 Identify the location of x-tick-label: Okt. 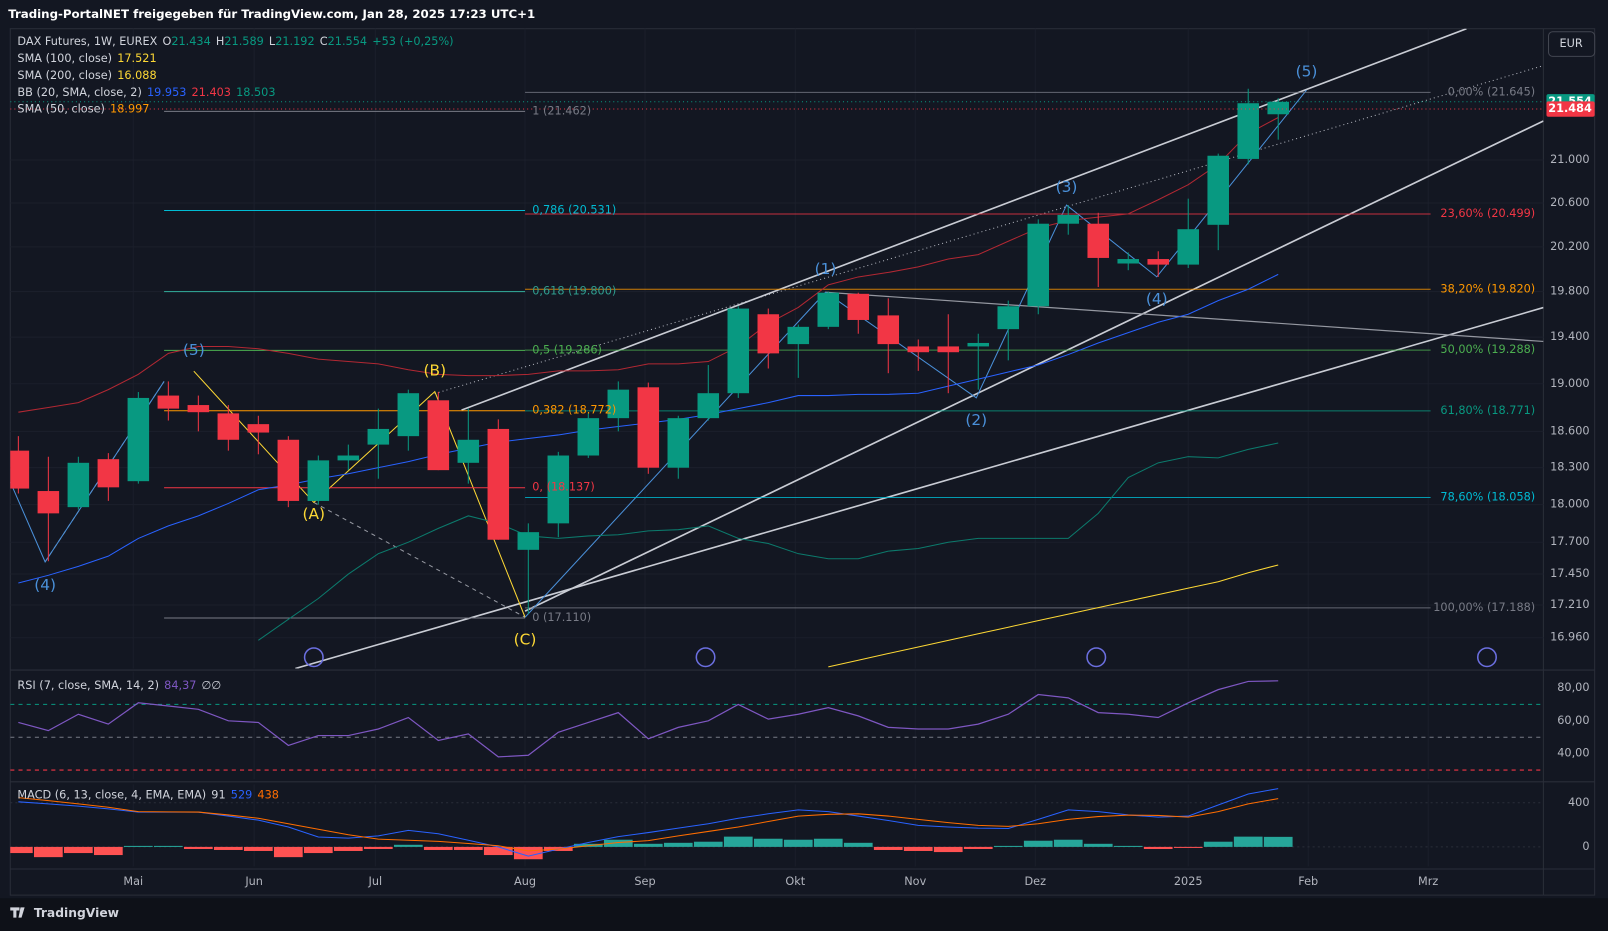
(795, 881).